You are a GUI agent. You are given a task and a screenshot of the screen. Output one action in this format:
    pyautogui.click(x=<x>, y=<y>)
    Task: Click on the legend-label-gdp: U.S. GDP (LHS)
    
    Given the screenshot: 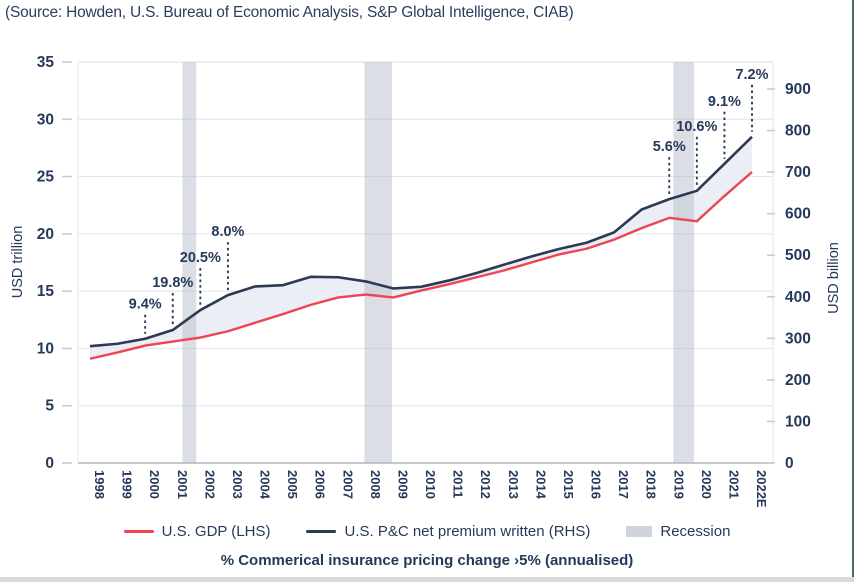 What is the action you would take?
    pyautogui.click(x=216, y=531)
    